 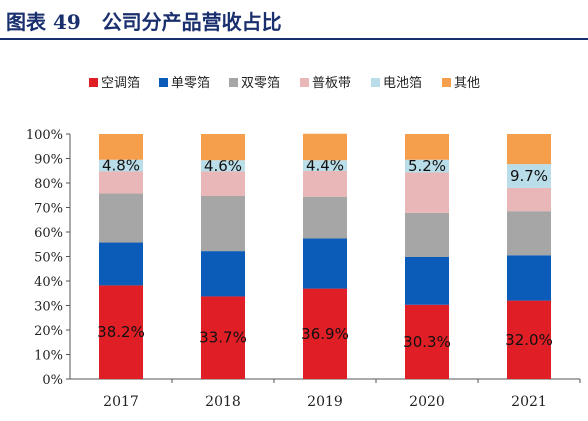 I want to click on legend-label-1: 单零箔, so click(x=190, y=83).